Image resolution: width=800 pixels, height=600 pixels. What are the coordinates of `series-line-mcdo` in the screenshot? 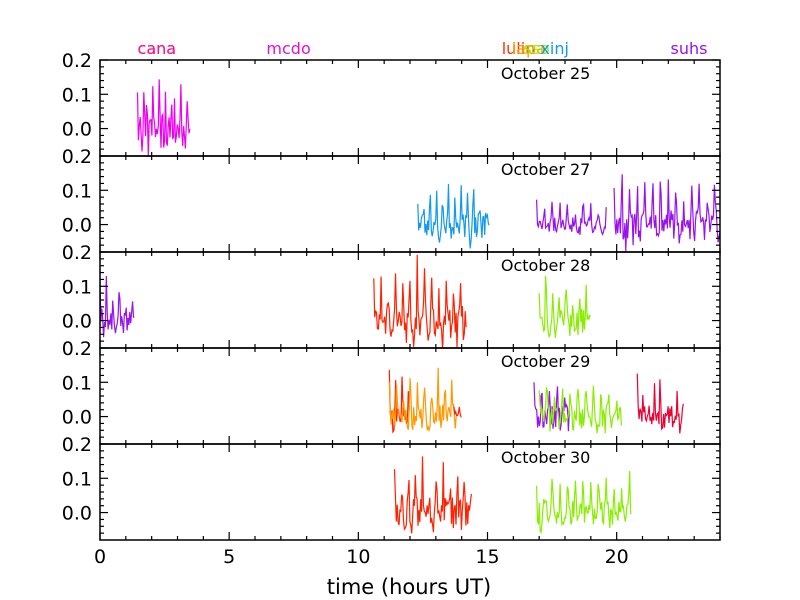 It's located at (163, 117).